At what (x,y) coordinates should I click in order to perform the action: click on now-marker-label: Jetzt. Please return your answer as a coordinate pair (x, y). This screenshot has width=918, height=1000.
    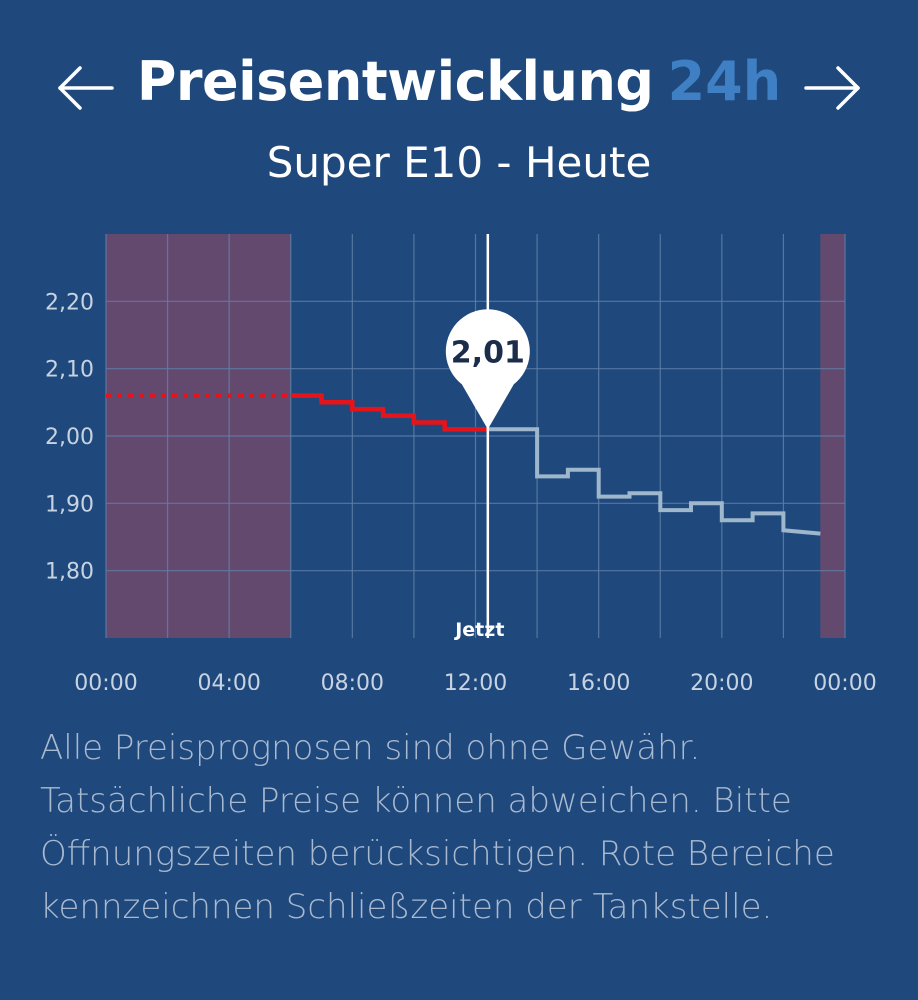
    Looking at the image, I should click on (478, 630).